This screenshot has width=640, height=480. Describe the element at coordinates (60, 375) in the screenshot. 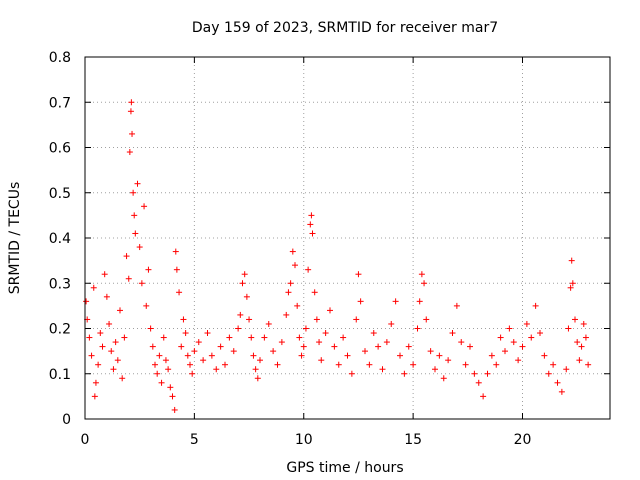

I see `y-tick-label: 0.1` at that location.